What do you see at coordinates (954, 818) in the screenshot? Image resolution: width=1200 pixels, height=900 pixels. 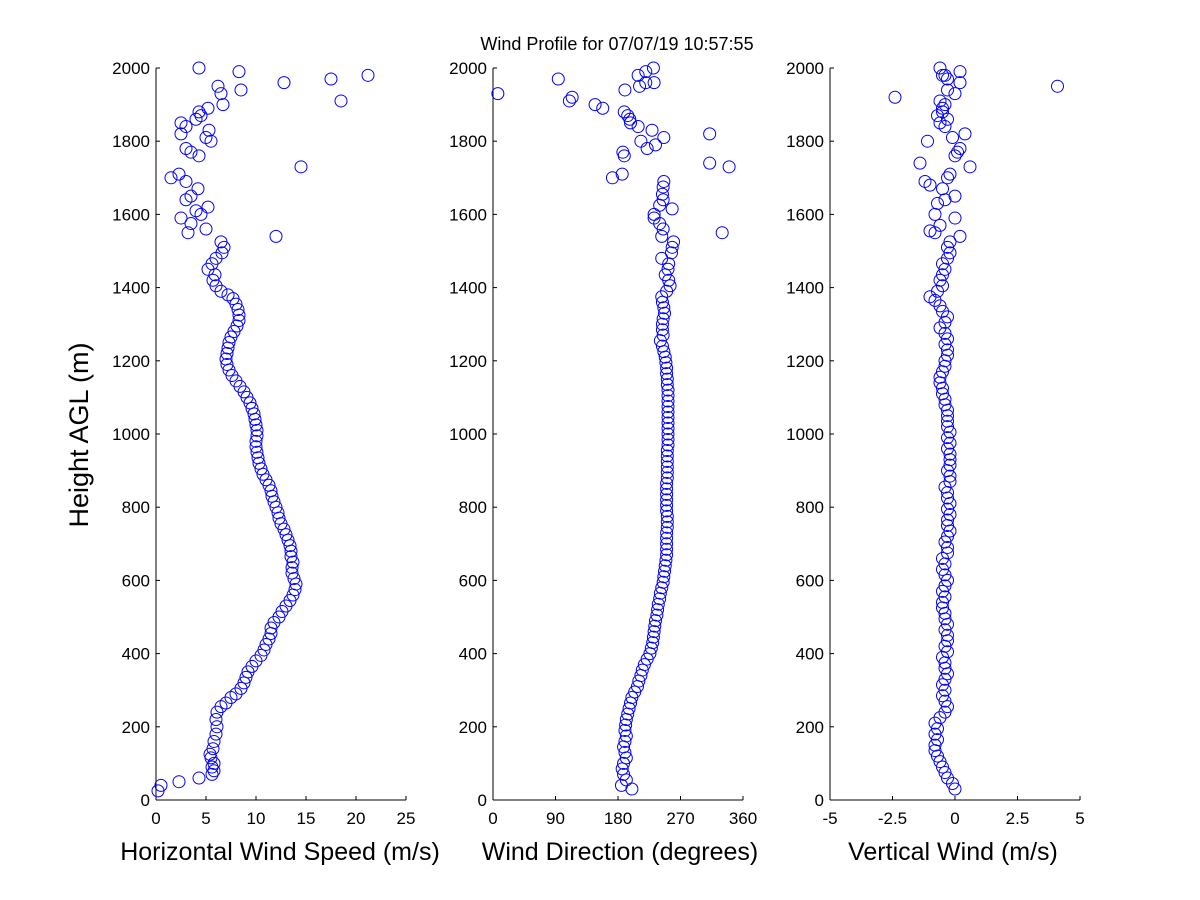 I see `x-tick-label: 0` at bounding box center [954, 818].